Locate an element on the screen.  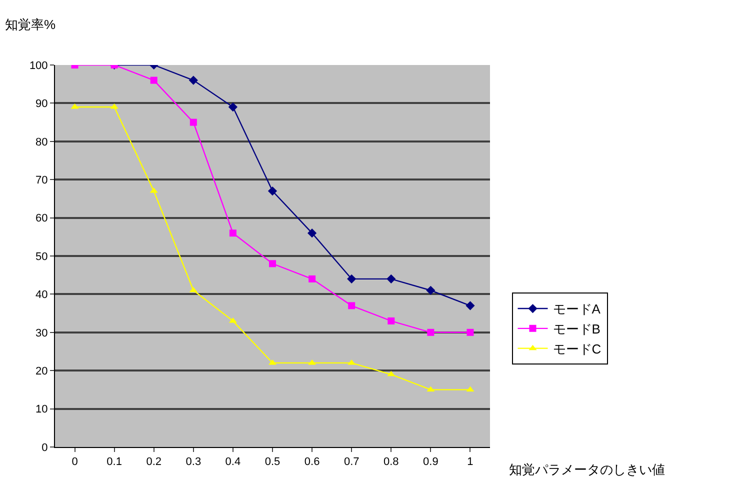
y-tick-label: 70 is located at coordinates (42, 180).